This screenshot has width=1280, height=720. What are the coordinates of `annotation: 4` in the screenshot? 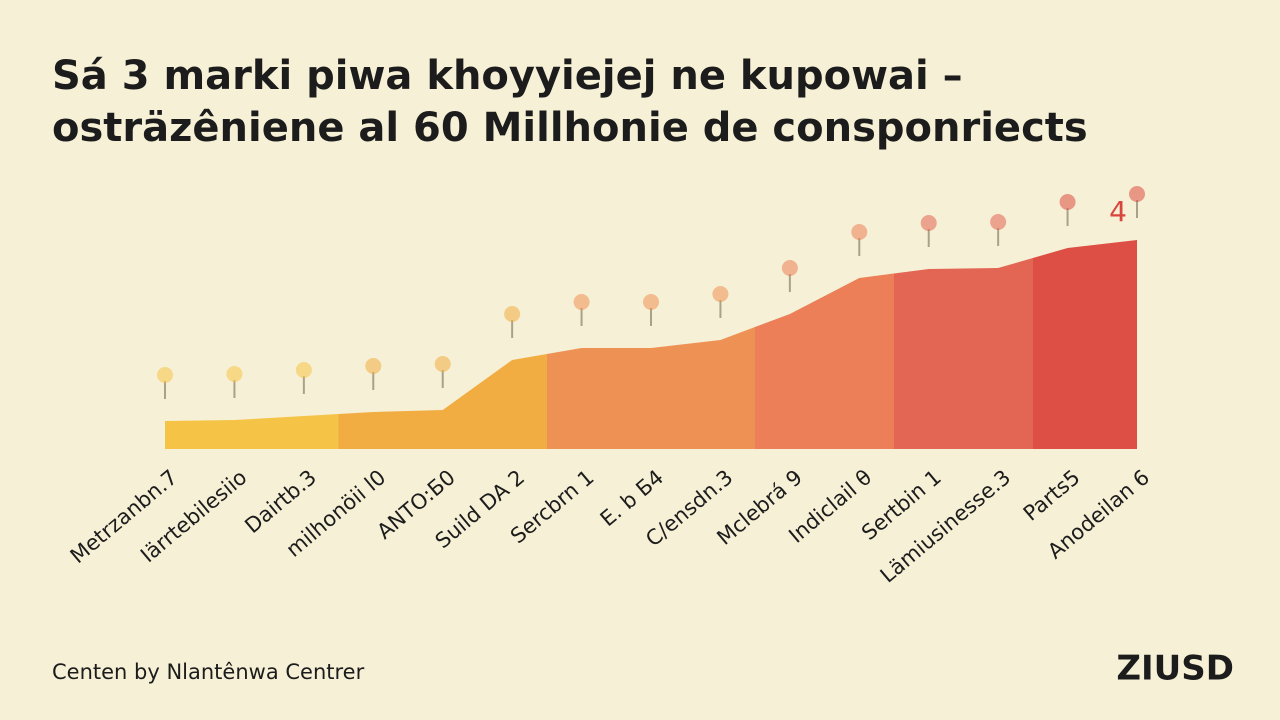 It's located at (1118, 211).